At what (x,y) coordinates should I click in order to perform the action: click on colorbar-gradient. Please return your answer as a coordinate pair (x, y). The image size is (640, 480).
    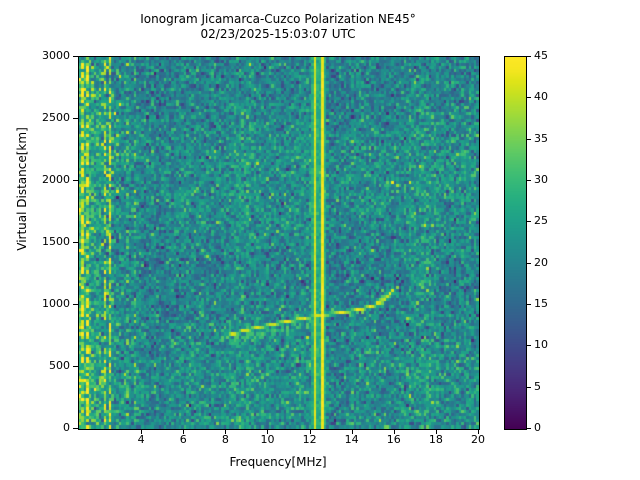
    Looking at the image, I should click on (515, 243).